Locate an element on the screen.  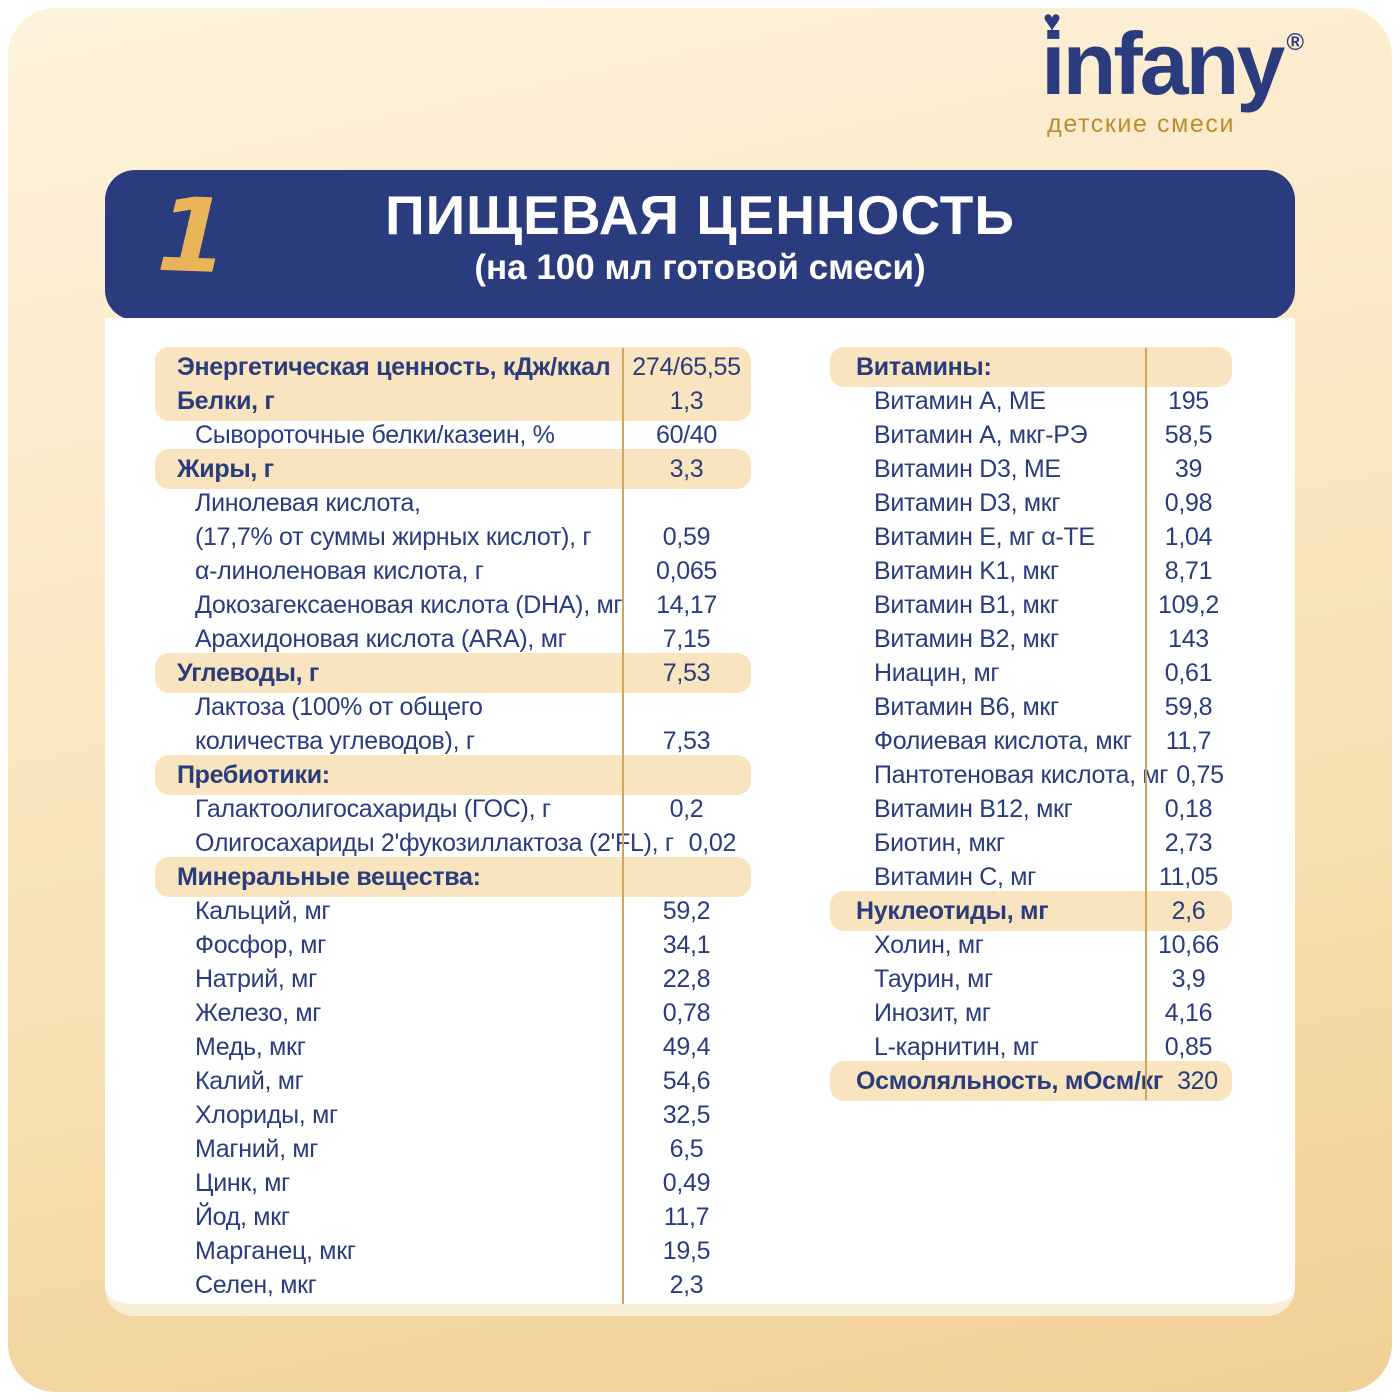
table-row: Цинк, мг 0,49 is located at coordinates (453, 1183).